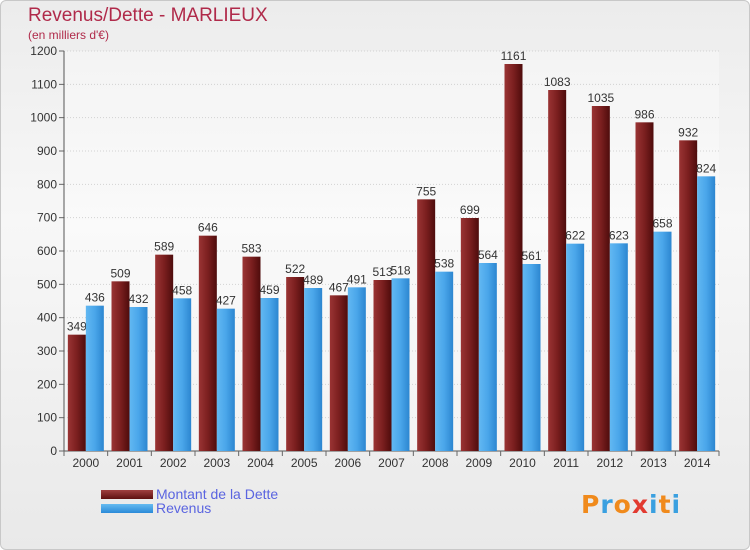  What do you see at coordinates (522, 463) in the screenshot?
I see `x-tick-label: 2010` at bounding box center [522, 463].